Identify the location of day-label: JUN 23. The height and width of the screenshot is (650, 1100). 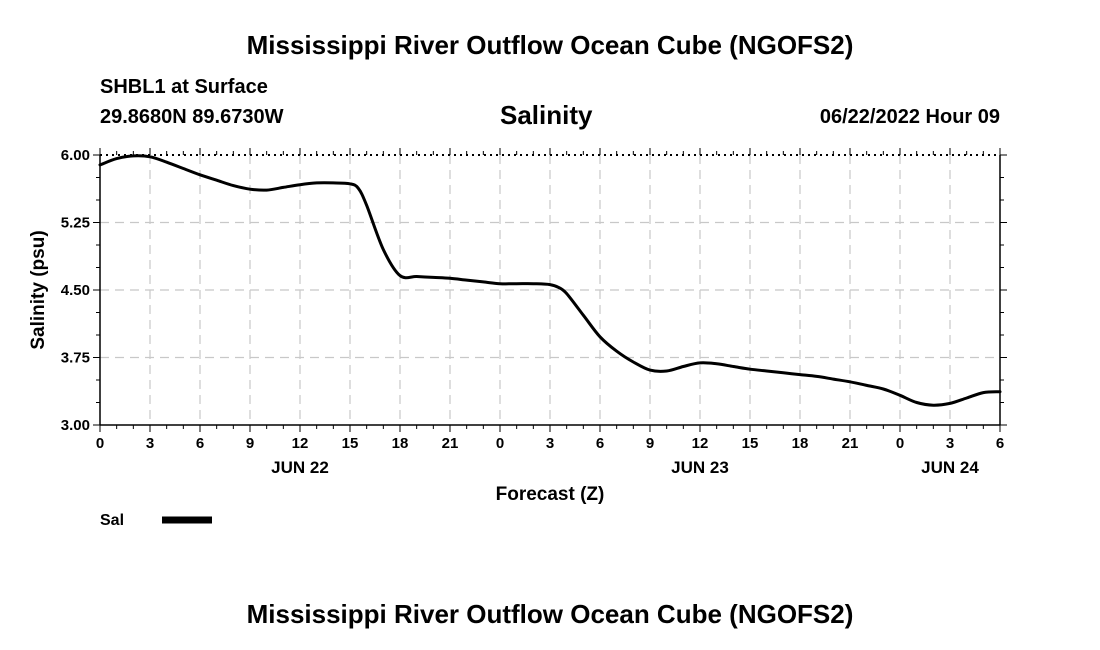
(700, 467).